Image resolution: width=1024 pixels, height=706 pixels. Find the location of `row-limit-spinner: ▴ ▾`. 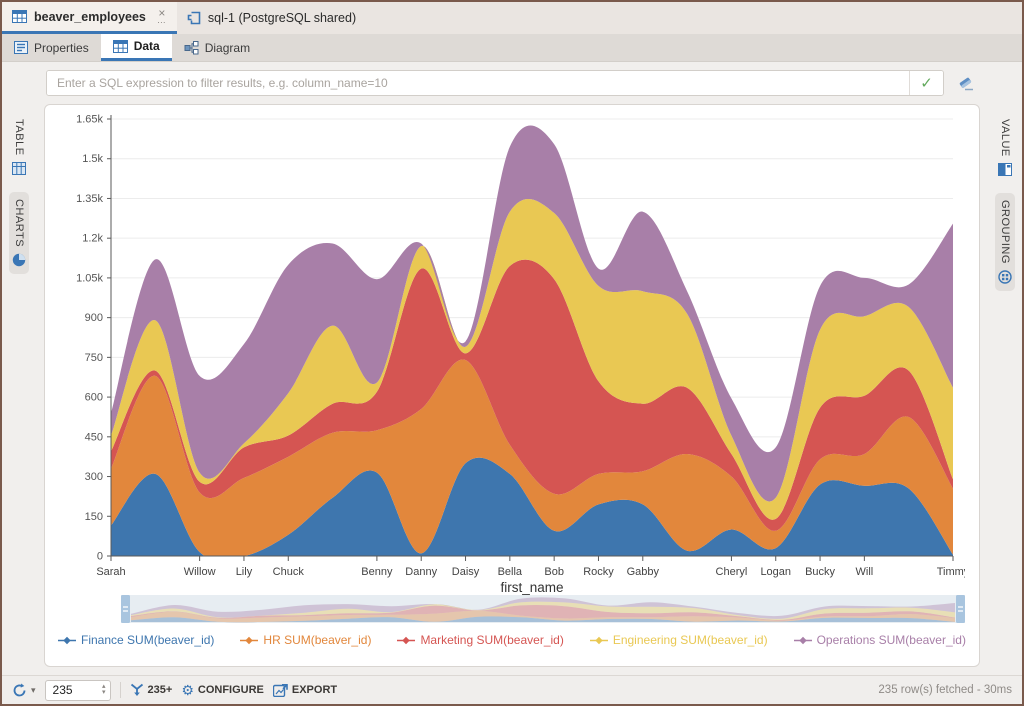

row-limit-spinner: ▴ ▾ is located at coordinates (77, 690).